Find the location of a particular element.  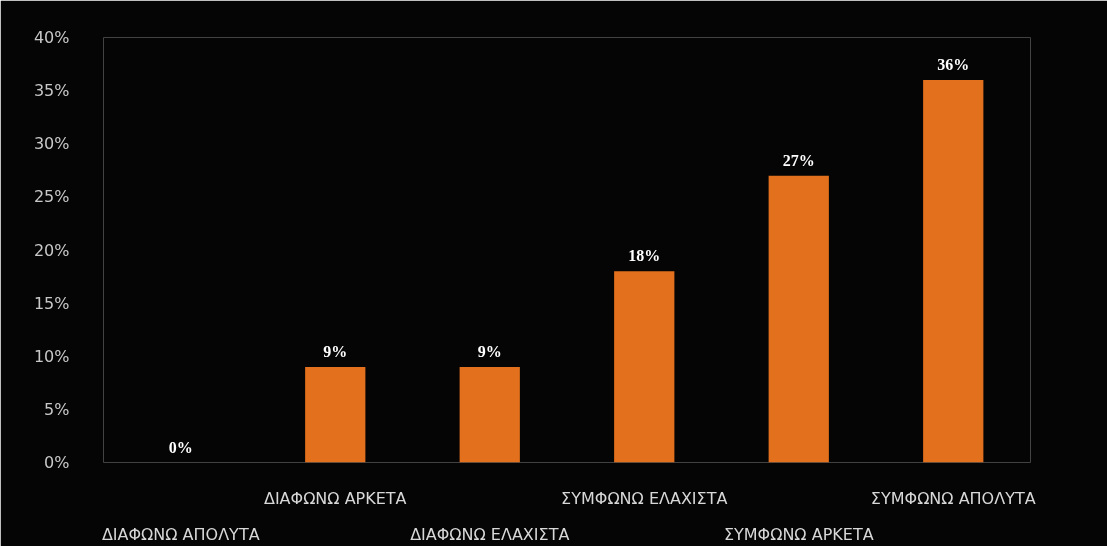

data-label: 0% is located at coordinates (180, 447).